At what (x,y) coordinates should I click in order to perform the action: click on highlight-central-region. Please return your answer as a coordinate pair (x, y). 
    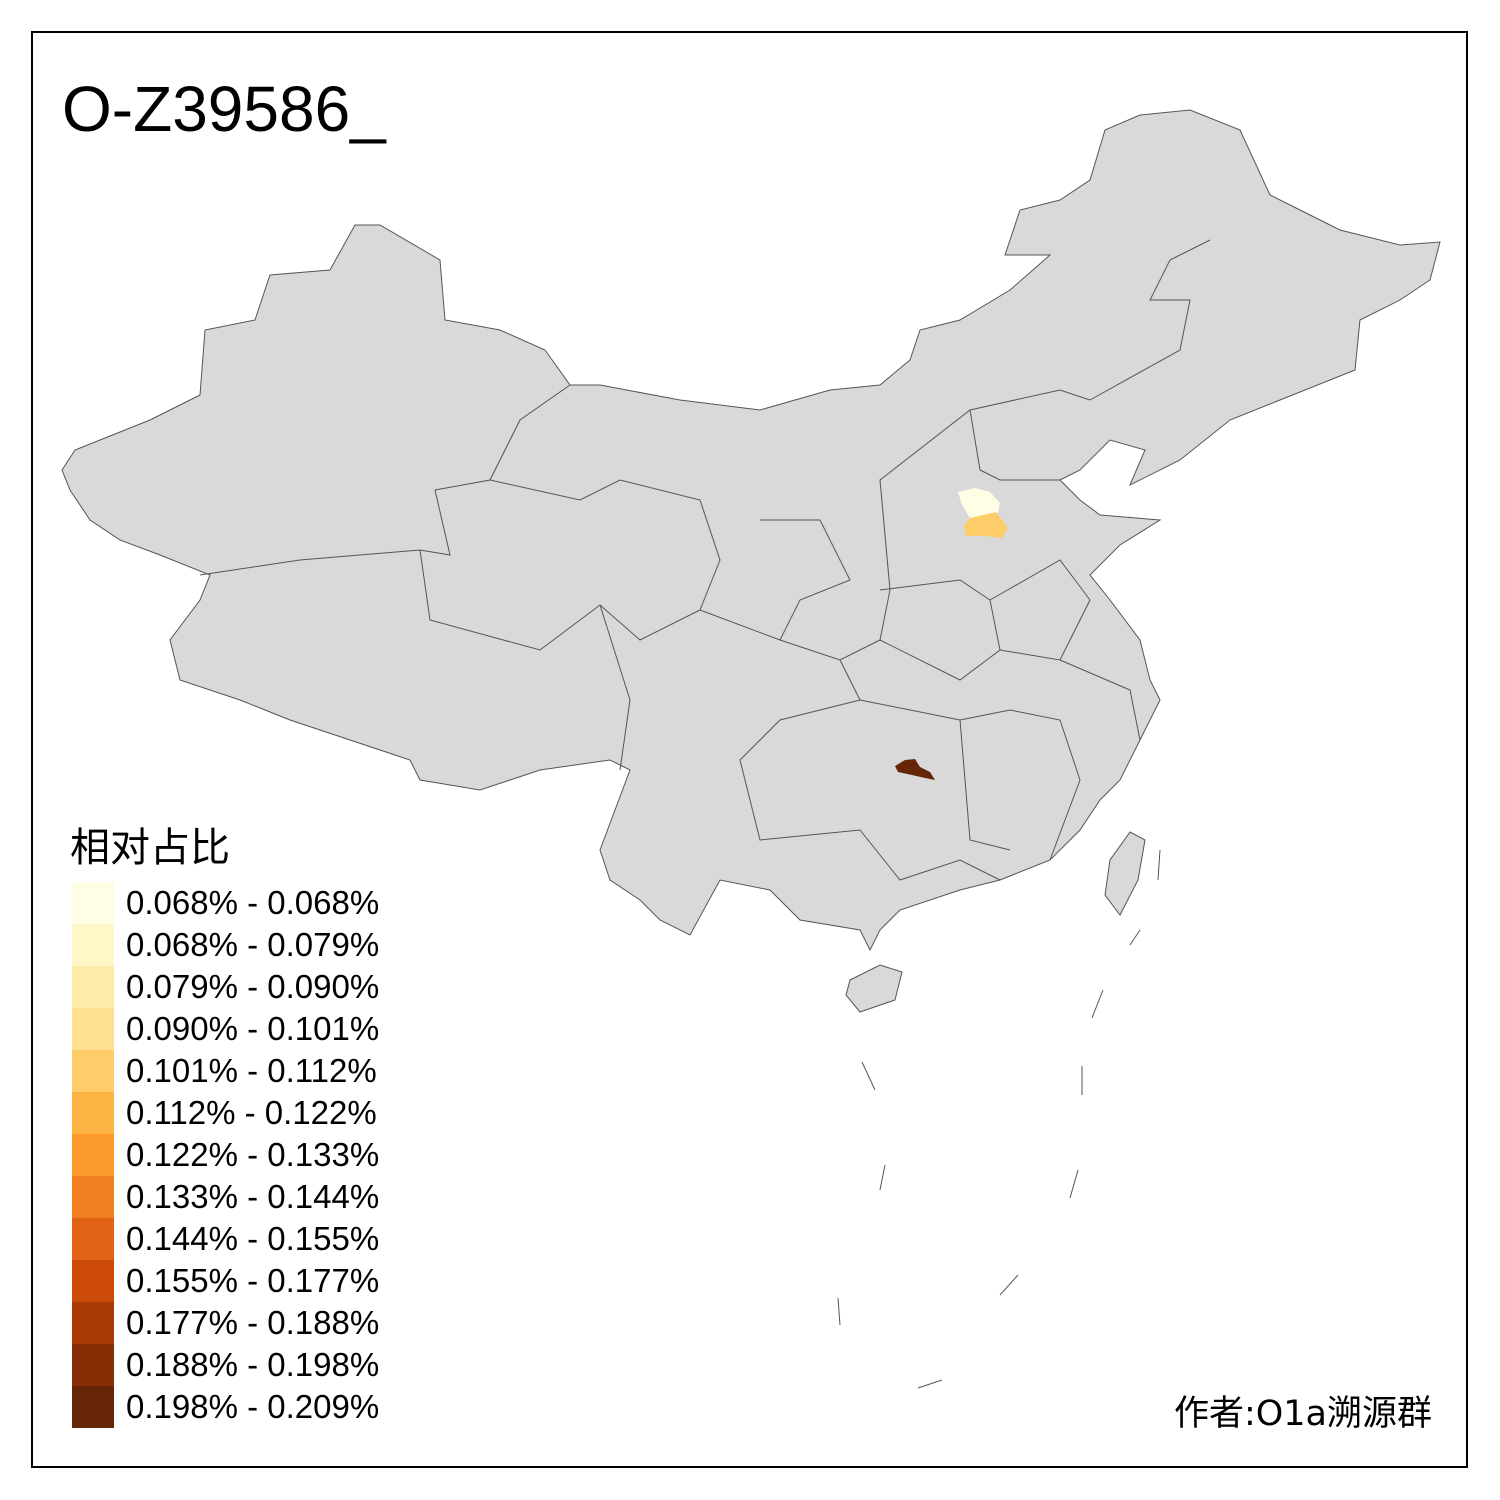
    Looking at the image, I should click on (915, 769).